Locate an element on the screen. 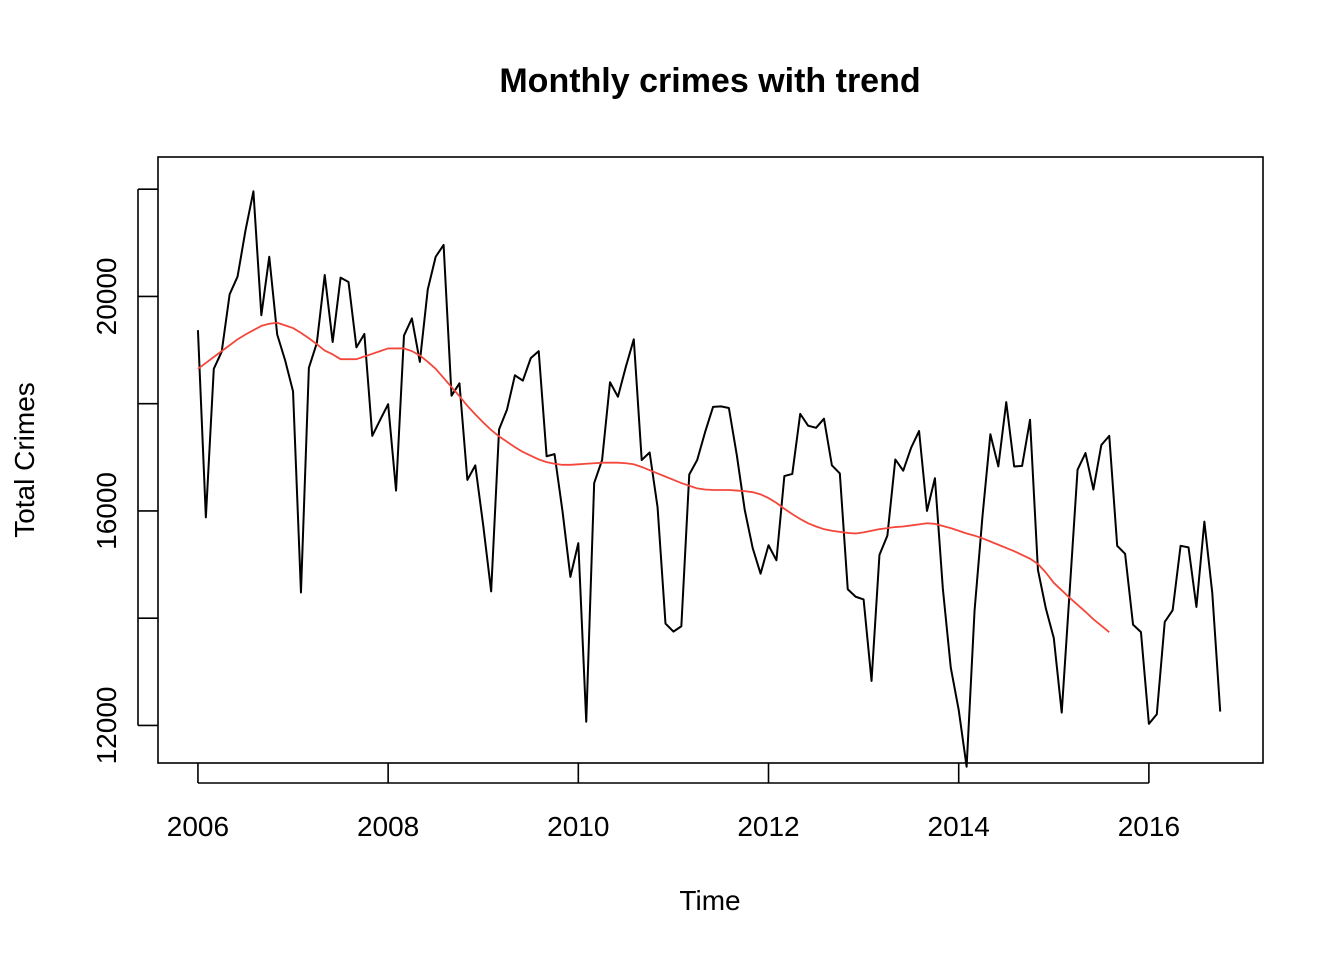  x-tick-label: 2008 is located at coordinates (388, 826).